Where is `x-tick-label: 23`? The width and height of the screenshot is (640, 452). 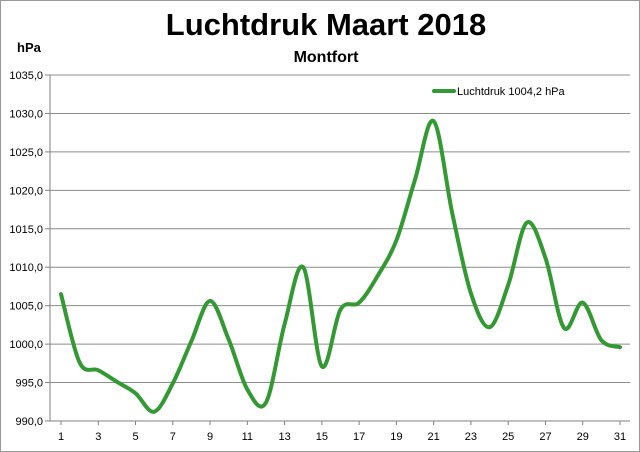 x-tick-label: 23 is located at coordinates (471, 437).